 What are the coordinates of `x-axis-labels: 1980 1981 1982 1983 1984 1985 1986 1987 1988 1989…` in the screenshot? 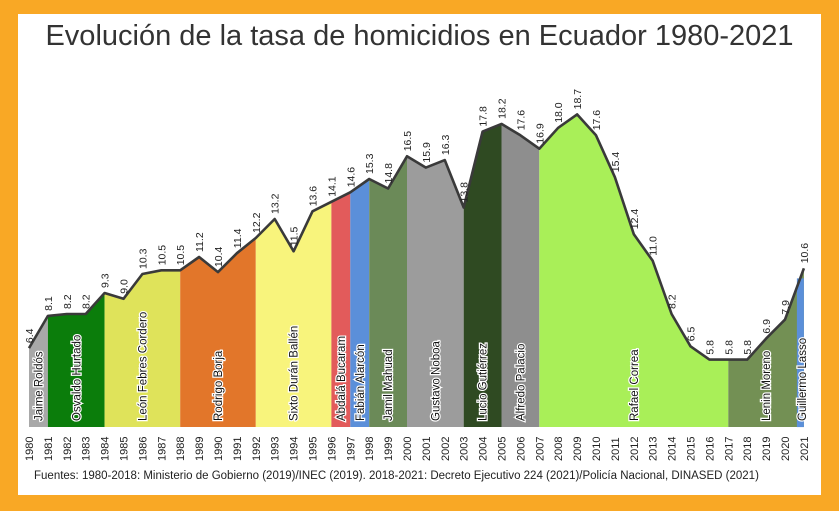 It's located at (417, 449).